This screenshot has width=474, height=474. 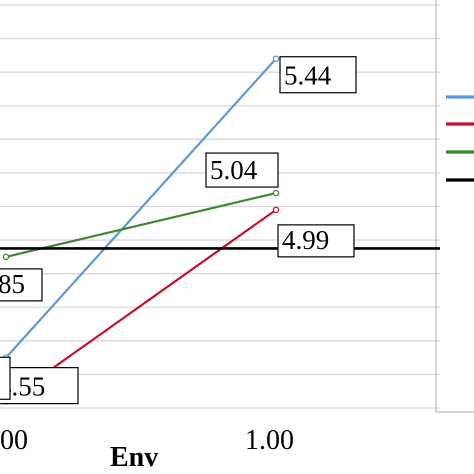 I want to click on data-label-clipped, so click(x=5, y=378).